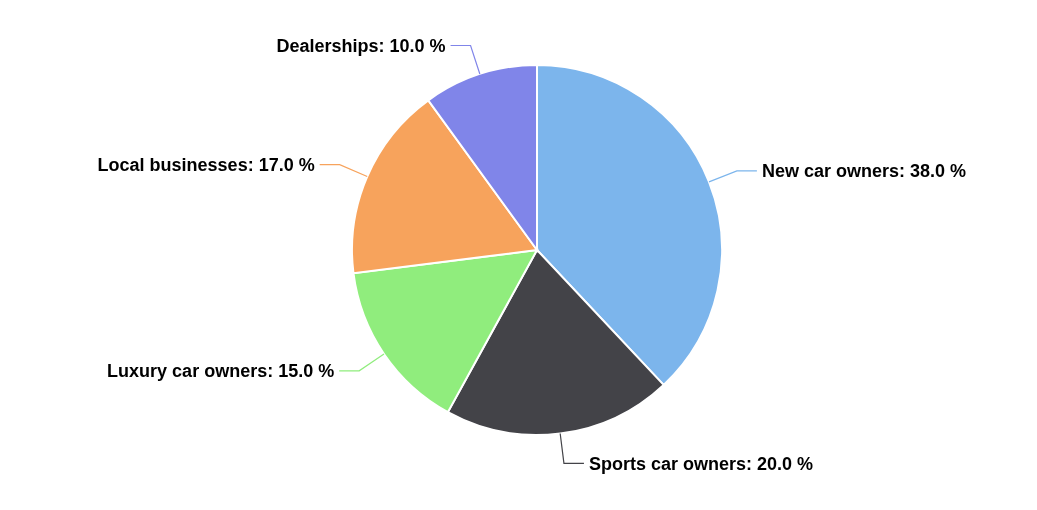 The image size is (1037, 510). What do you see at coordinates (221, 371) in the screenshot?
I see `slice-label: Luxury car owners: 15.0 %` at bounding box center [221, 371].